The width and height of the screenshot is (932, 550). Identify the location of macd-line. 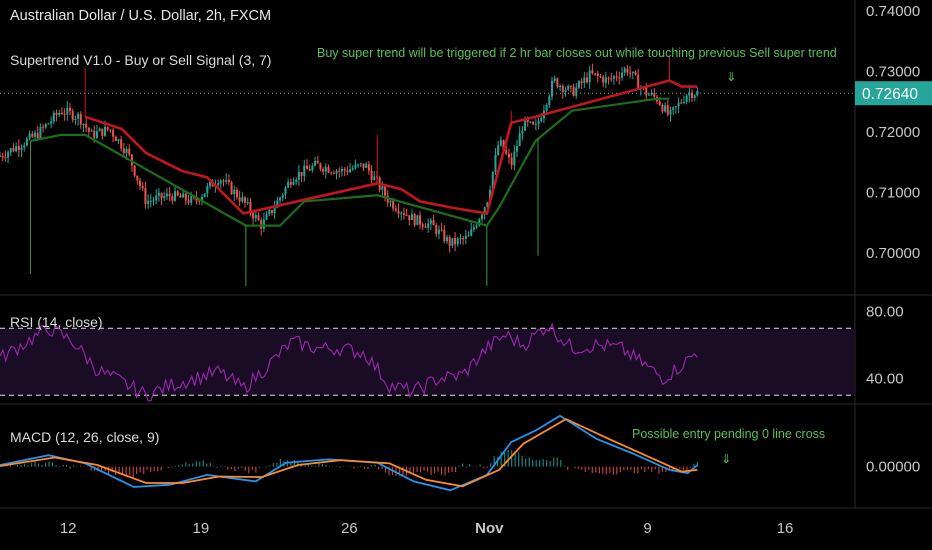
(349, 453).